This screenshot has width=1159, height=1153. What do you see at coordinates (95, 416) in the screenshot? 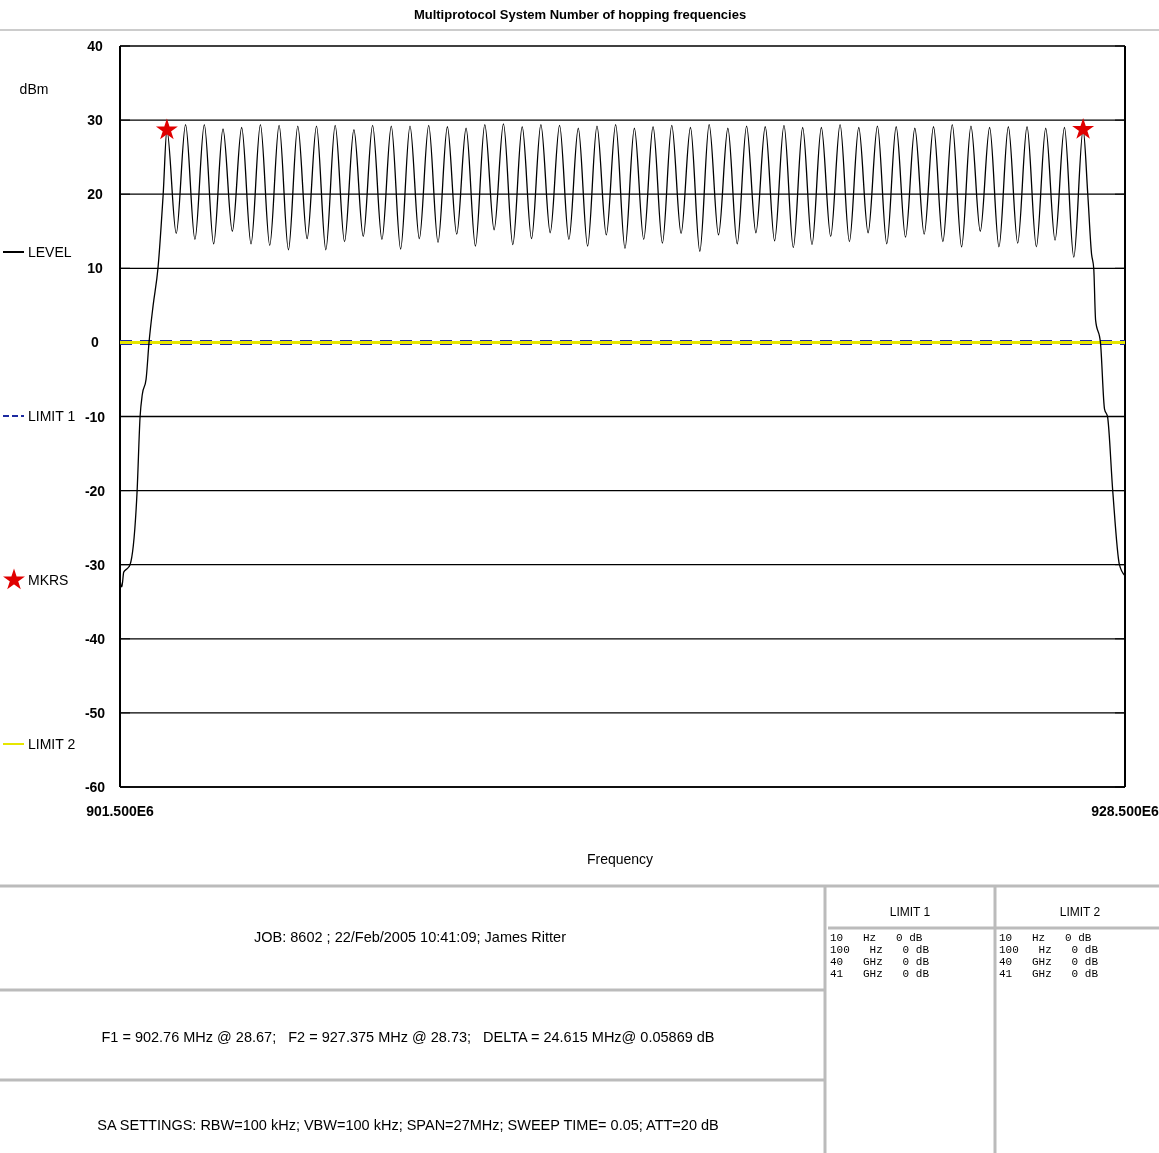
I see `y-tick-label: -10` at bounding box center [95, 416].